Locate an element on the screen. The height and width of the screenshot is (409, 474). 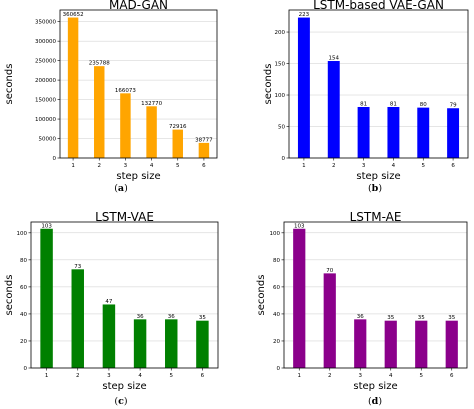
y-tick-label: 200 is located at coordinates (280, 33).